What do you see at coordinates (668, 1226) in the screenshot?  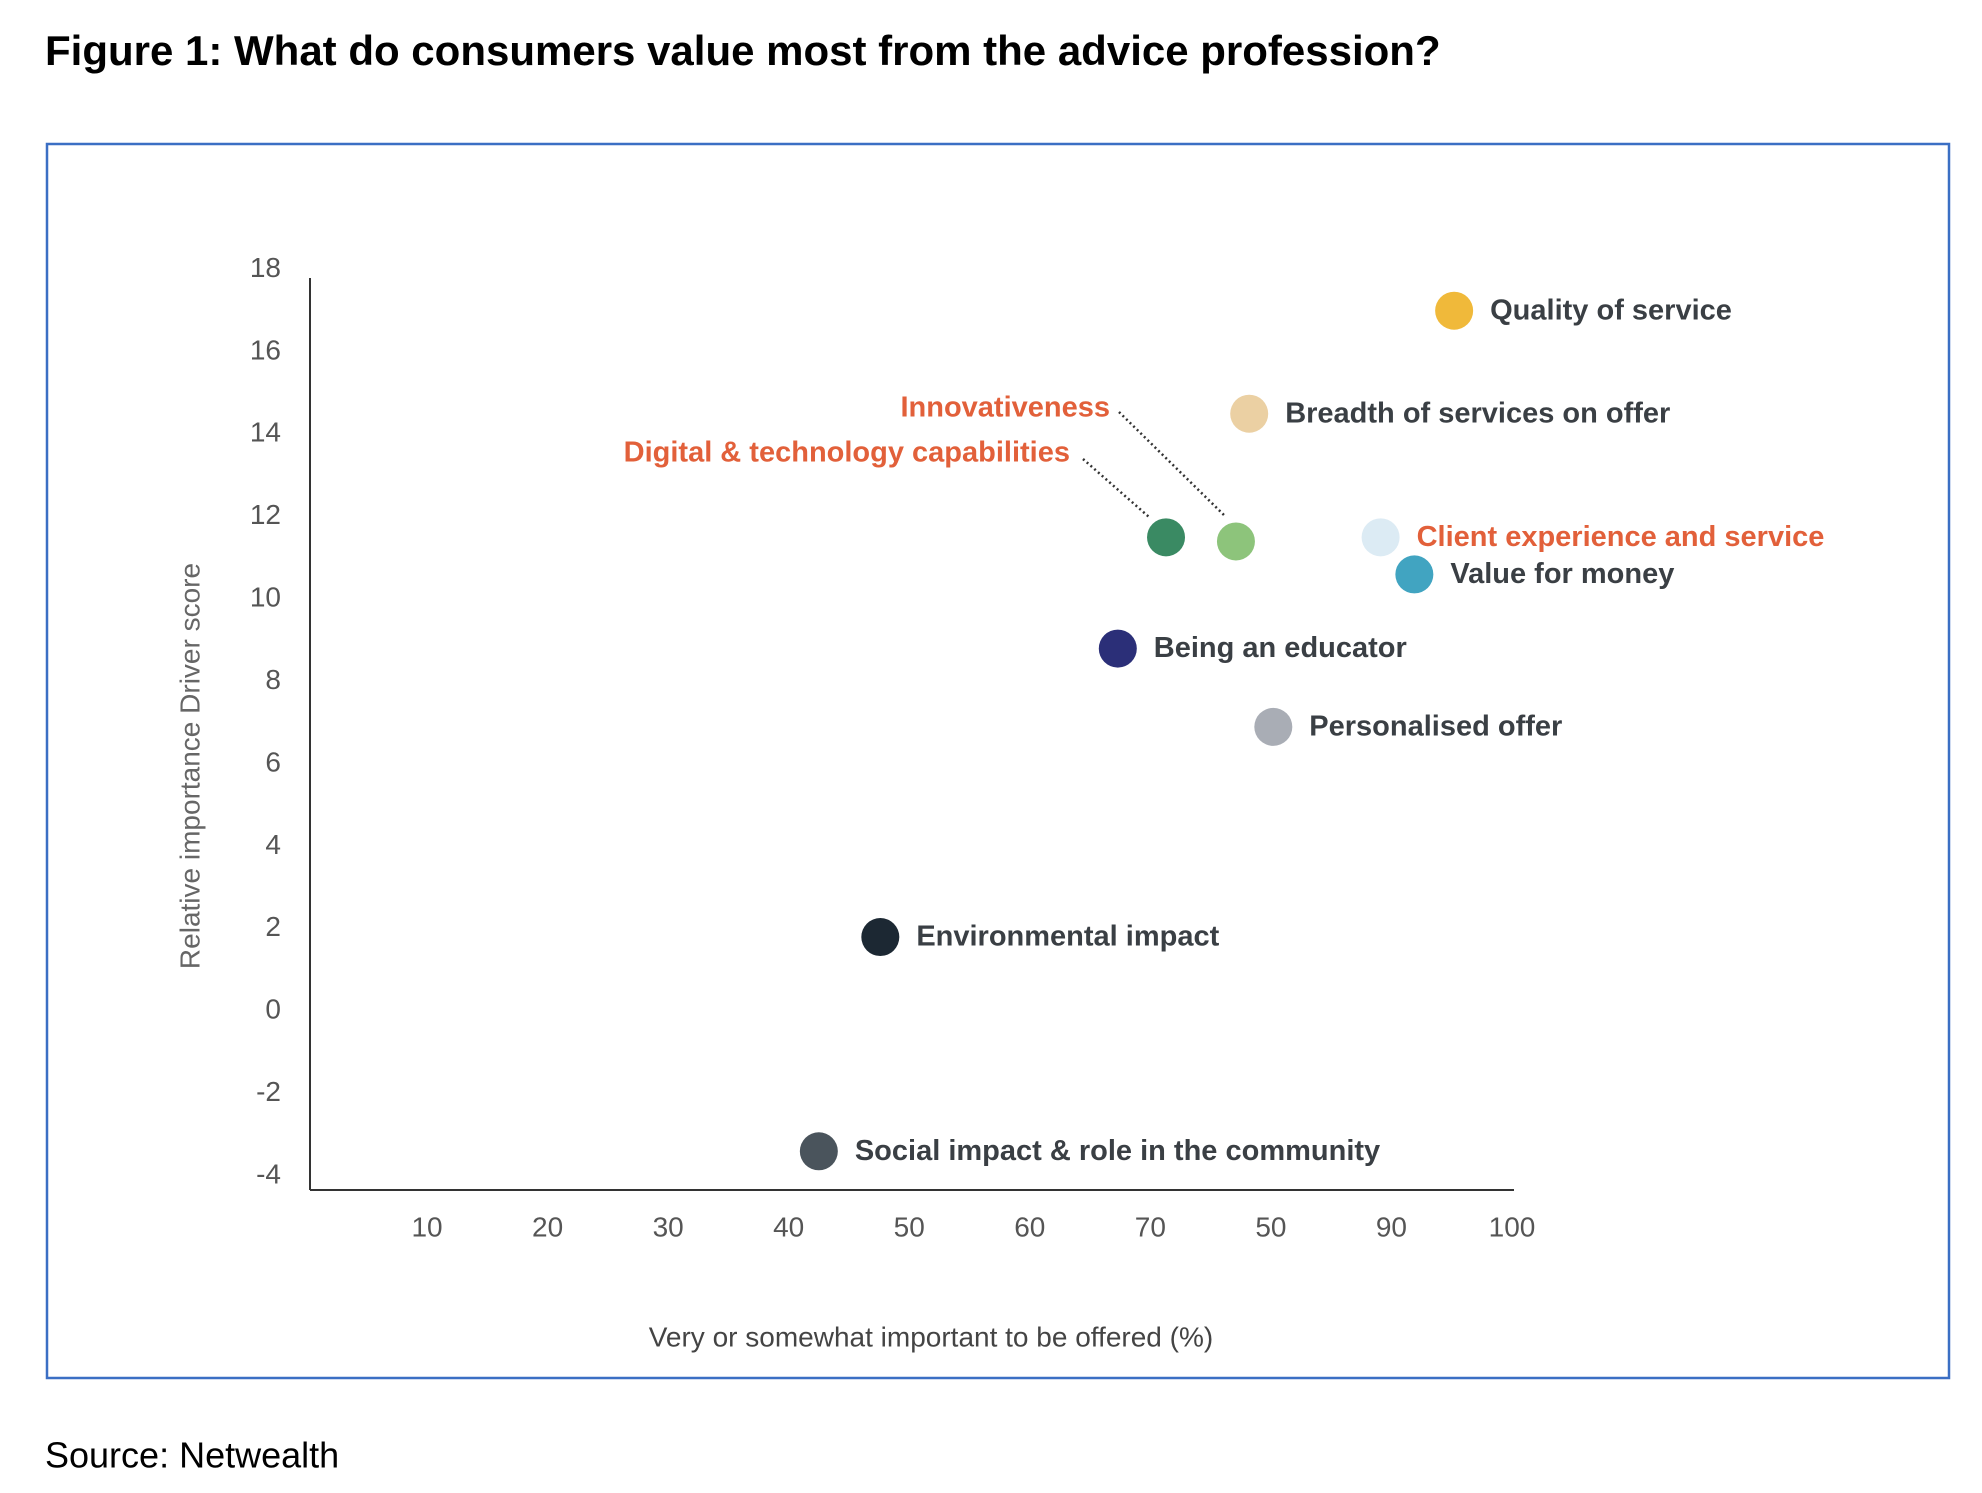 I see `x-tick-label: 30` at bounding box center [668, 1226].